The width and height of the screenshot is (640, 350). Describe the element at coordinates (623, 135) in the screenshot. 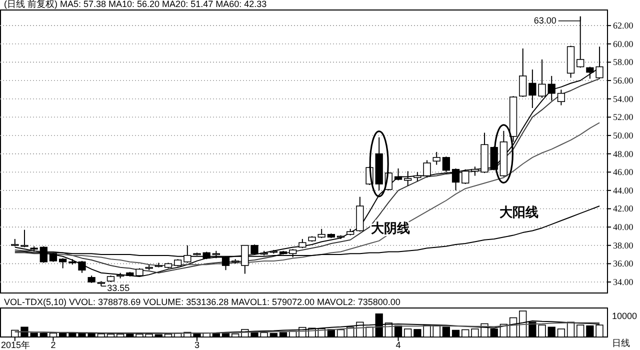

I see `y-tick-label: 50.00` at that location.